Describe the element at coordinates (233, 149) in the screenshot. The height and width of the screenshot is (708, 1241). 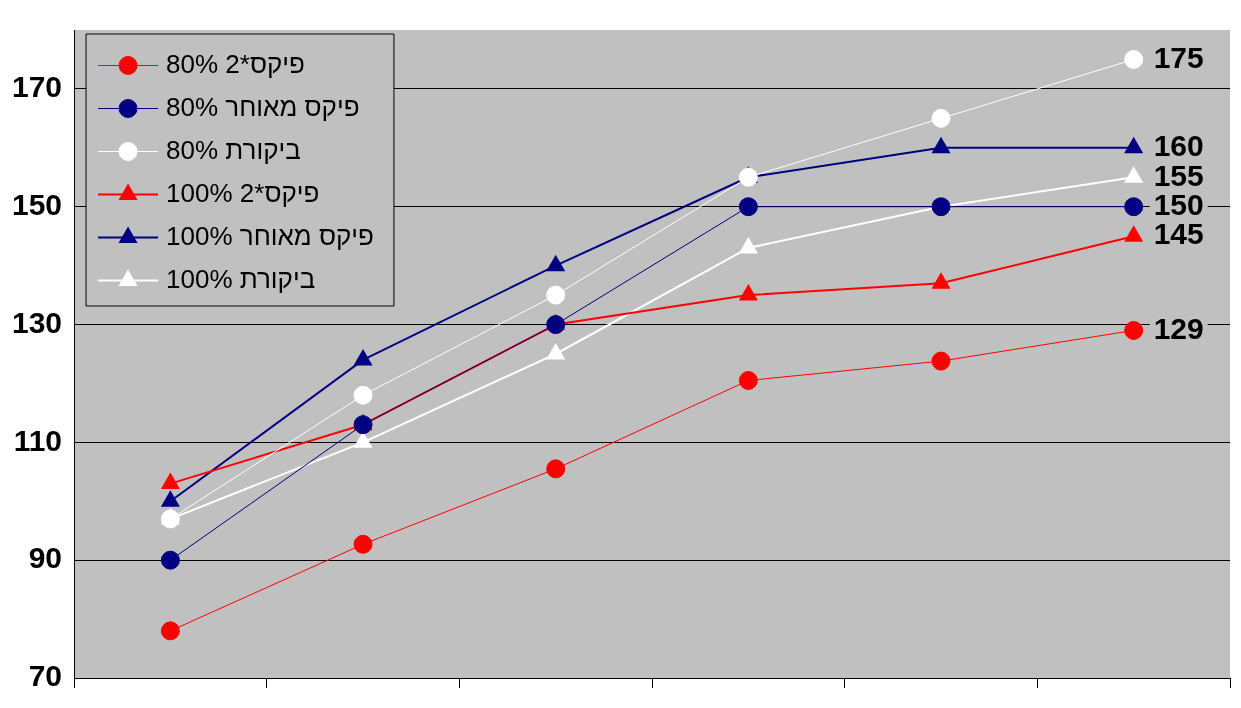
I see `legend-label: ביקורת 80%` at that location.